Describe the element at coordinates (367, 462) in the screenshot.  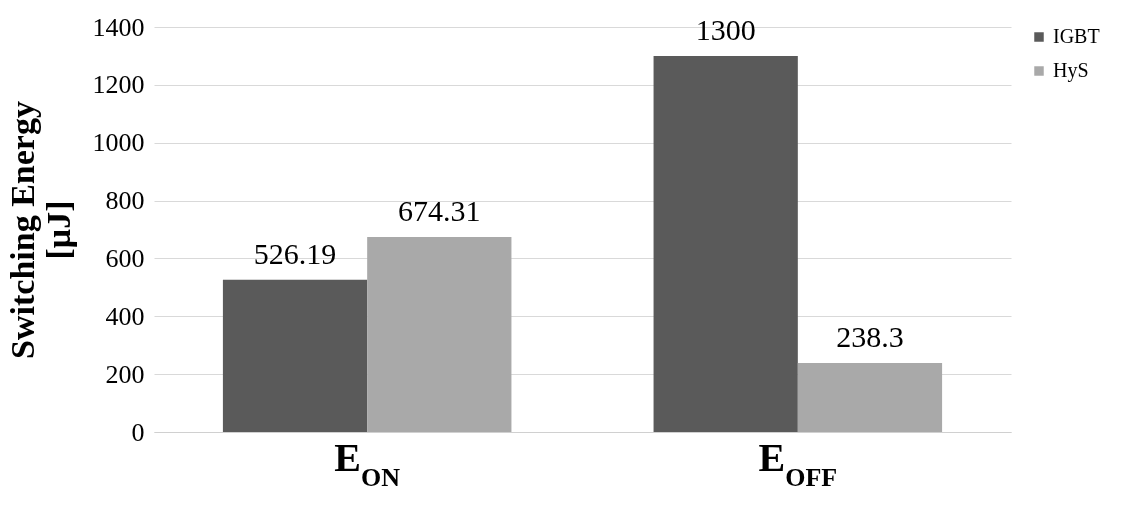
I see `x-tick-label: E$_{ON}$` at that location.